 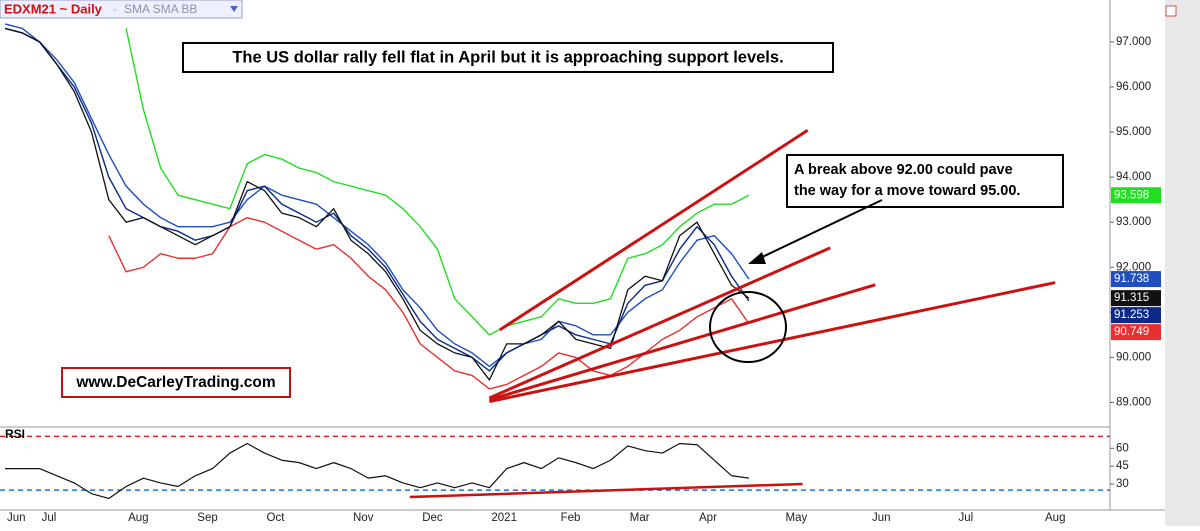 I want to click on callout-arrow, so click(x=820, y=229).